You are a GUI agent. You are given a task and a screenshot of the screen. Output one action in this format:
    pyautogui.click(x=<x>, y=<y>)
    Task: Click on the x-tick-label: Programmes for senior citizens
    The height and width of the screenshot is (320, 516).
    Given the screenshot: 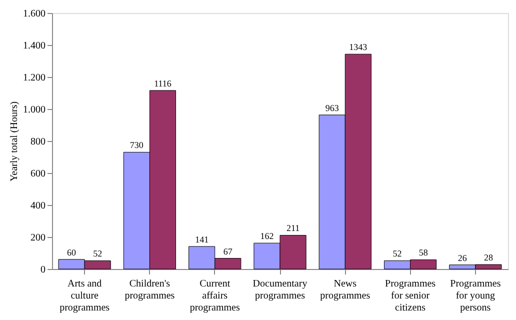 What is the action you would take?
    pyautogui.click(x=410, y=296)
    